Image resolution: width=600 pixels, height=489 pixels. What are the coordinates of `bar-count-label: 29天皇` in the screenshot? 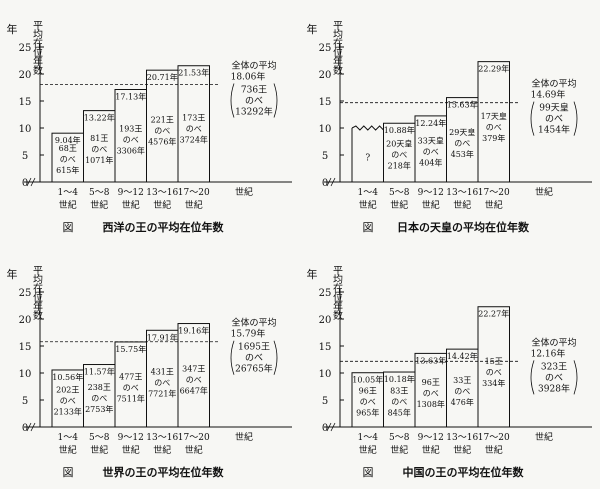 It's located at (462, 132).